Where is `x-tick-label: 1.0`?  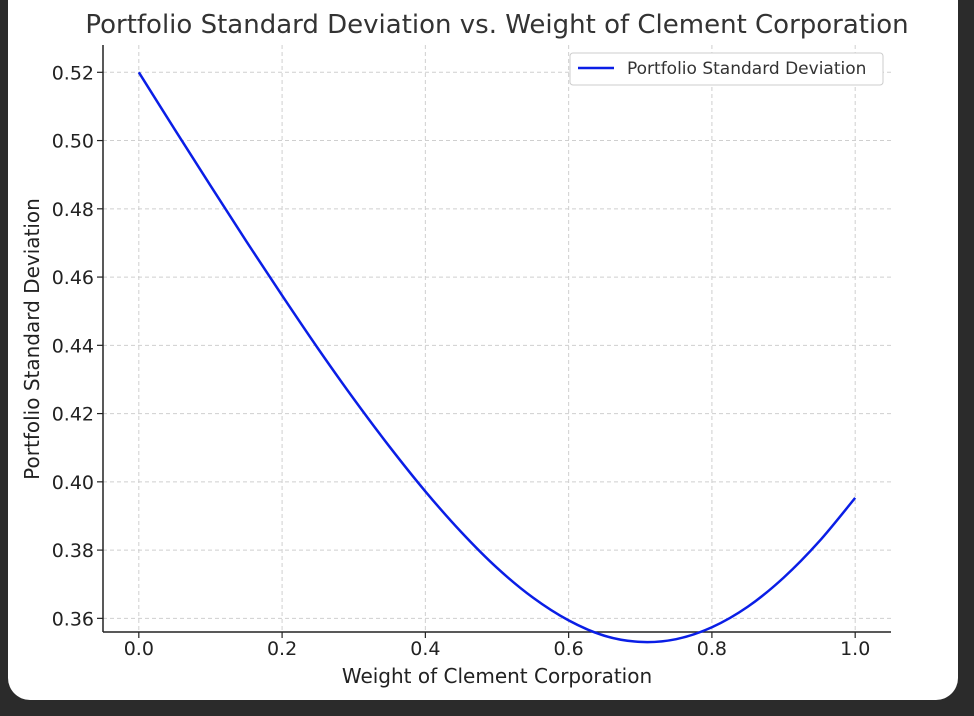
x-tick-label: 1.0 is located at coordinates (855, 649).